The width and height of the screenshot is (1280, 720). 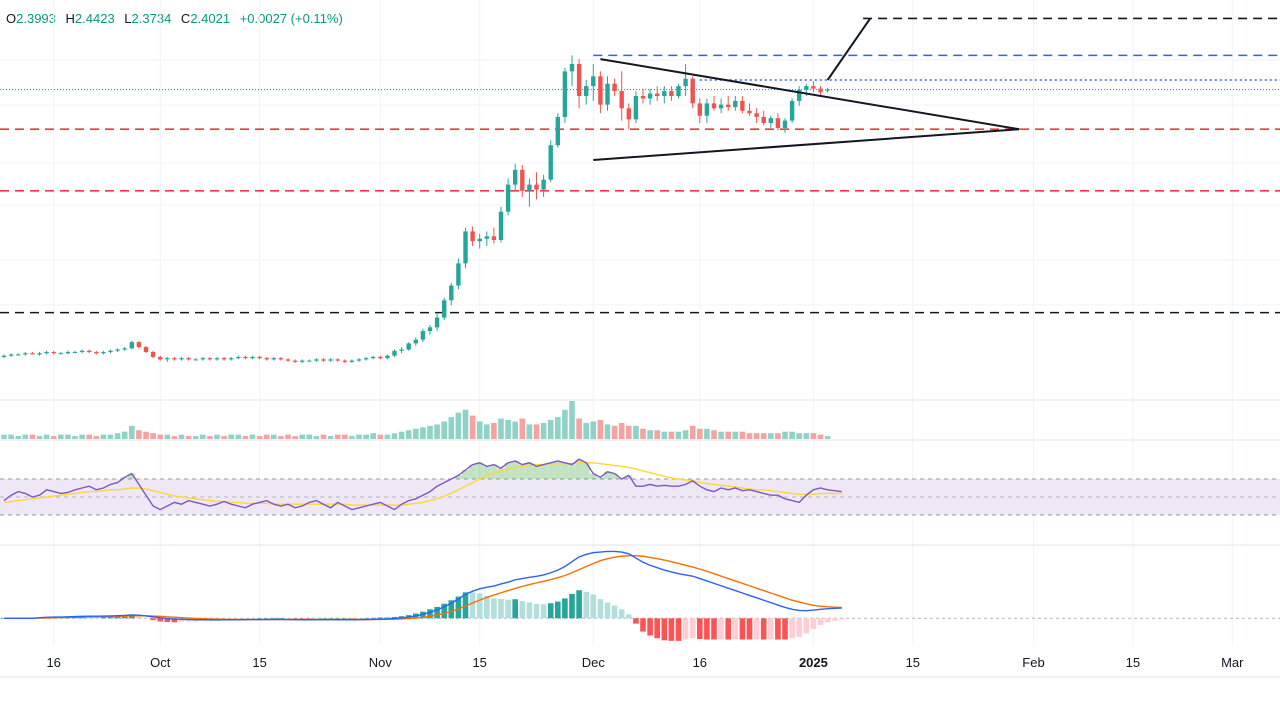 What do you see at coordinates (1232, 662) in the screenshot?
I see `time-axis-label: Mar` at bounding box center [1232, 662].